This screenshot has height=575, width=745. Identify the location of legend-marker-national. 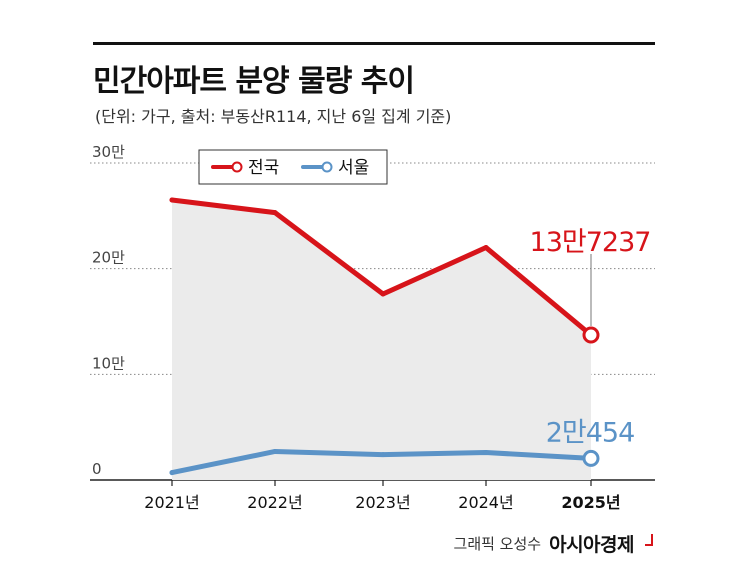
(237, 167).